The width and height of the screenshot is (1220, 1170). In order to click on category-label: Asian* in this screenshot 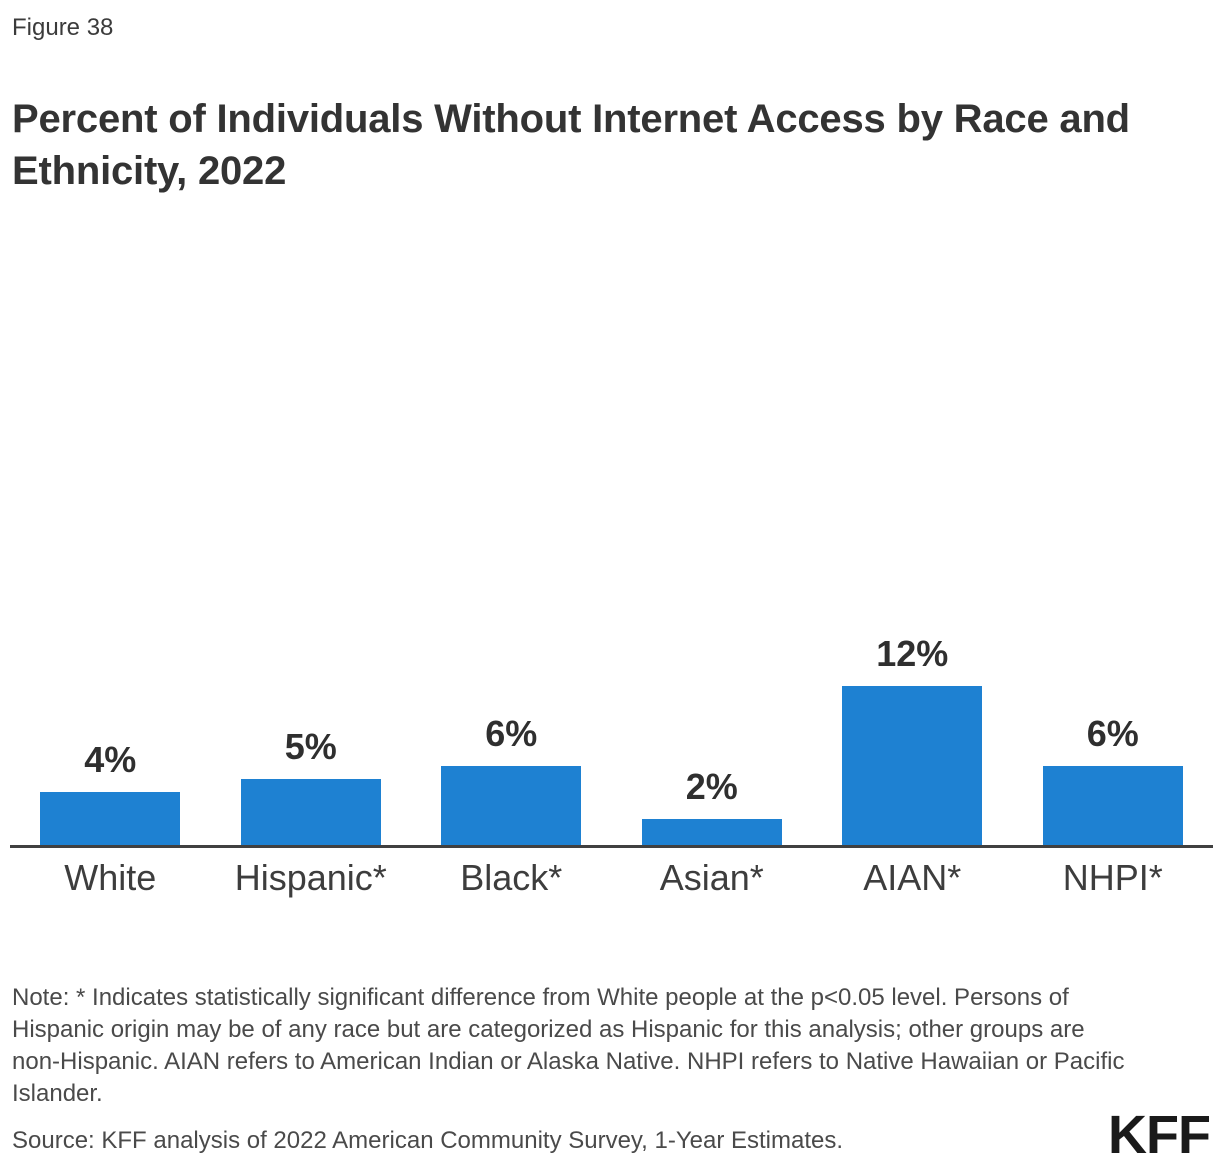, I will do `click(711, 877)`.